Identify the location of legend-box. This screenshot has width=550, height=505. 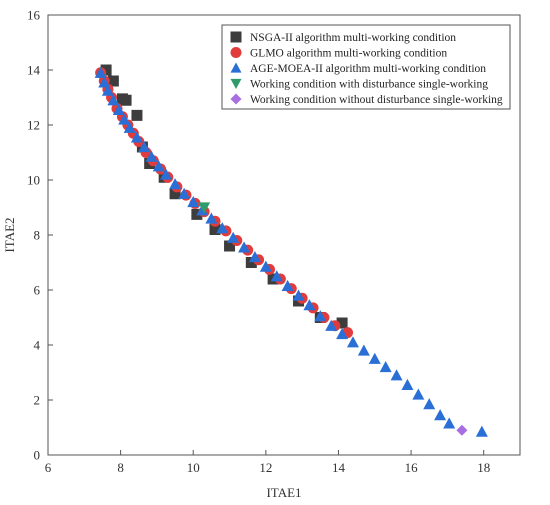
(366, 67).